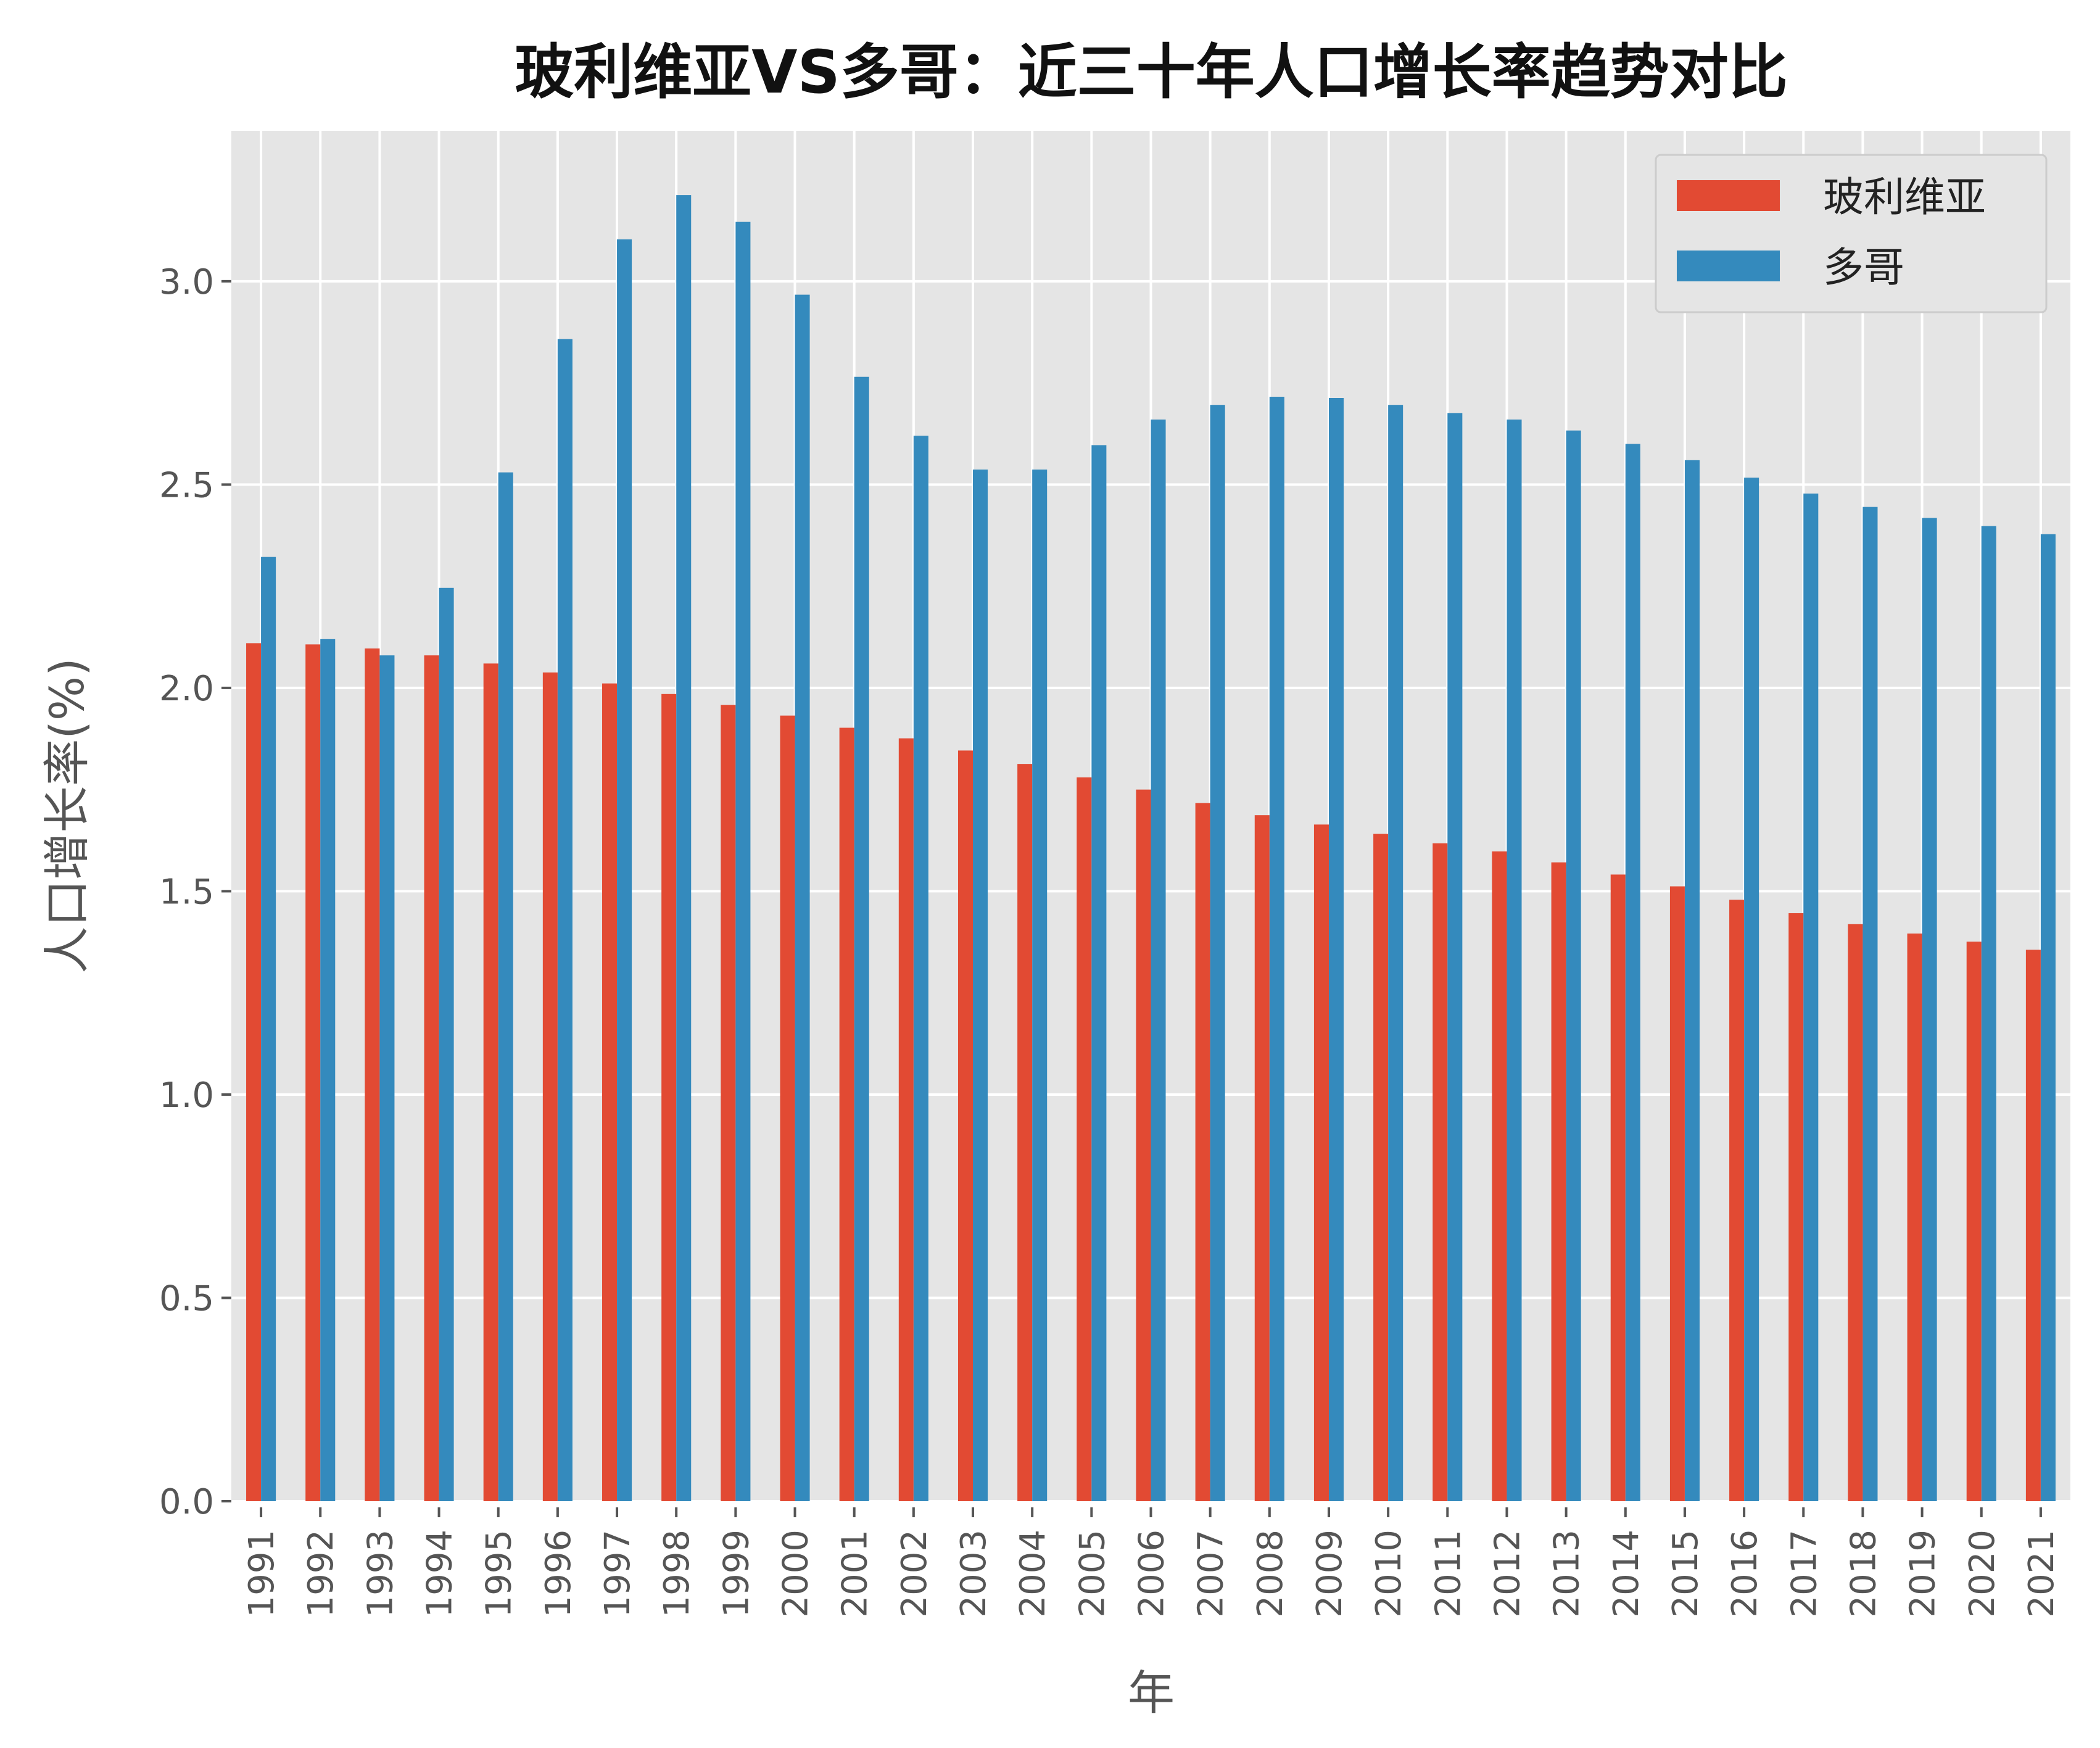 Image resolution: width=2100 pixels, height=1748 pixels. Describe the element at coordinates (1440, 1172) in the screenshot. I see `bar-bolivia-2011` at that location.